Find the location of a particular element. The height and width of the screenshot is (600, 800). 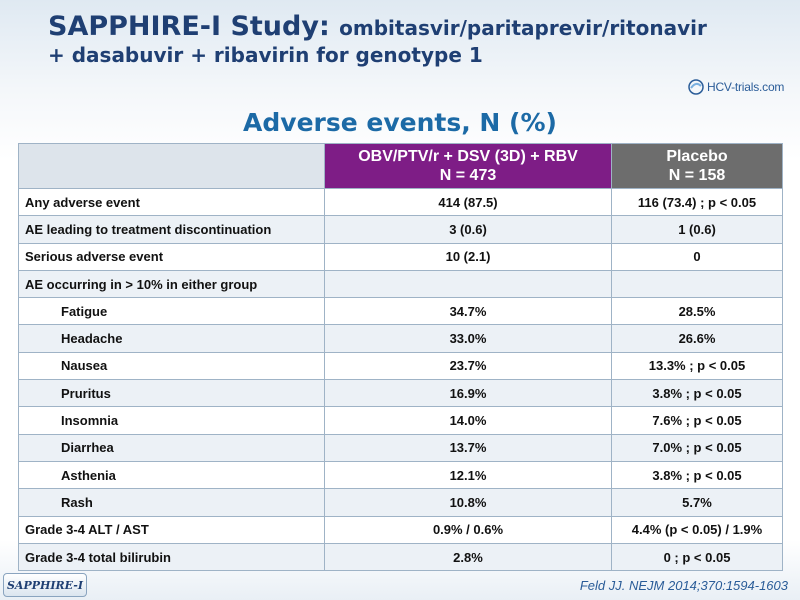

row-label: AE leading to treatment discontinuation is located at coordinates (171, 229).